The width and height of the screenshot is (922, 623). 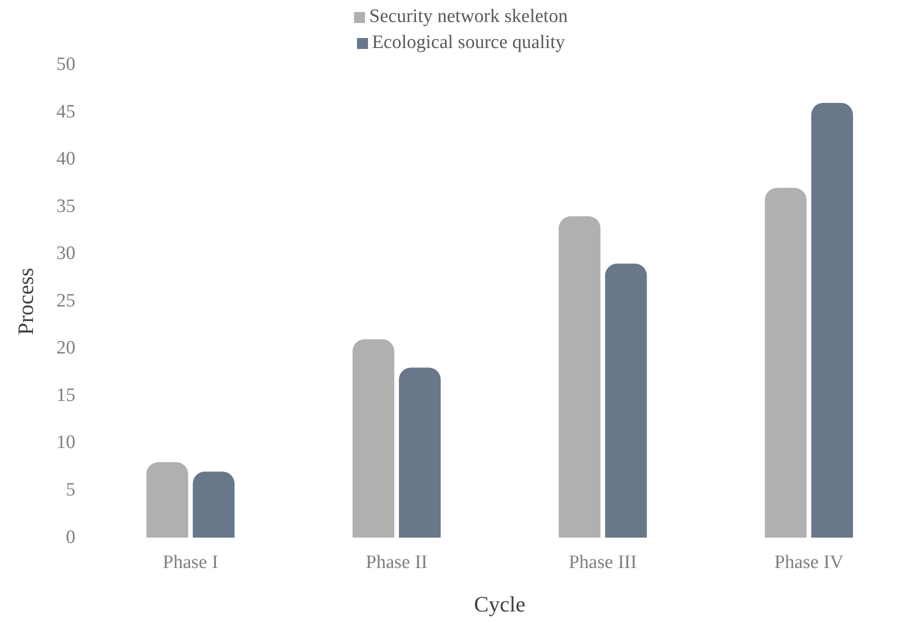 I want to click on legend-label: Security network skeleton, so click(x=468, y=17).